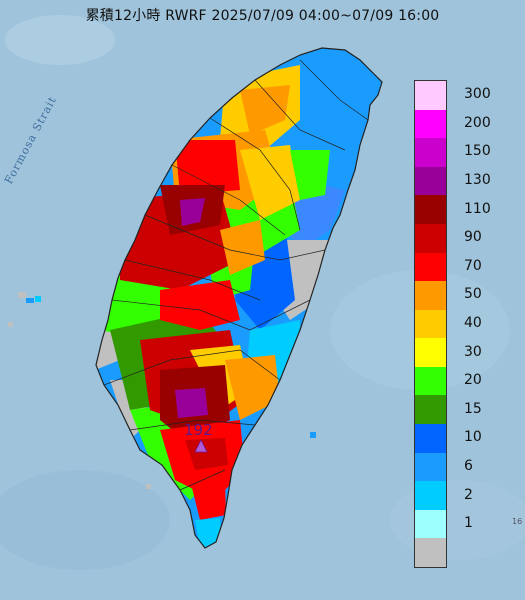 Image resolution: width=525 pixels, height=600 pixels. I want to click on legend-label: 150, so click(477, 151).